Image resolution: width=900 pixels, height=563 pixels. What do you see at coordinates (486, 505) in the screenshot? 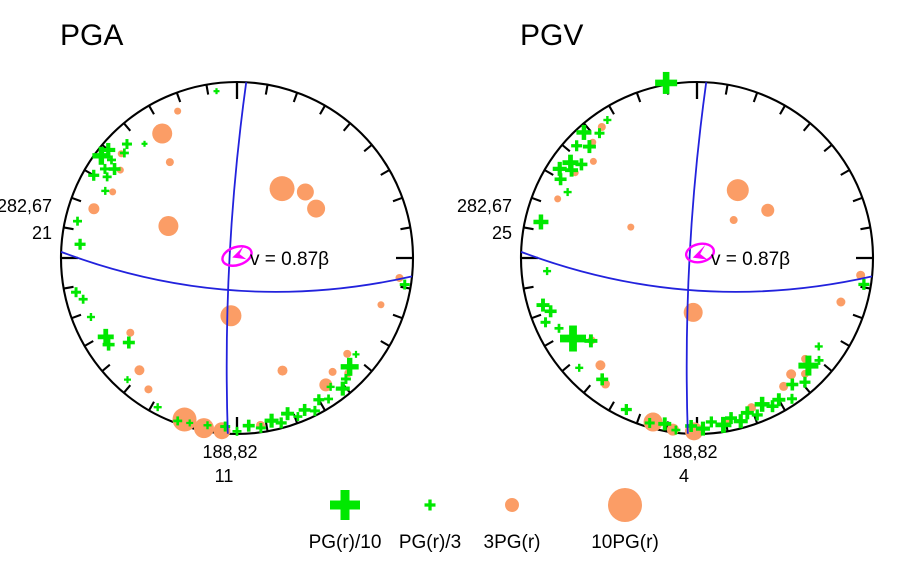
I see `legend-markers` at bounding box center [486, 505].